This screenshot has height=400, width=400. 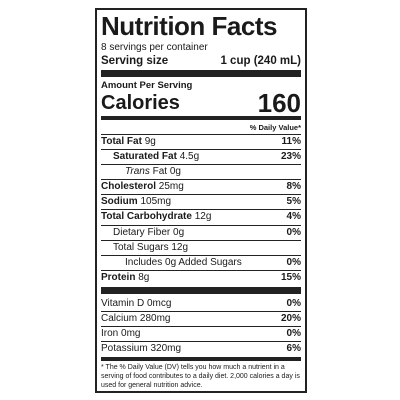 What do you see at coordinates (293, 349) in the screenshot?
I see `daily-value: 6%` at bounding box center [293, 349].